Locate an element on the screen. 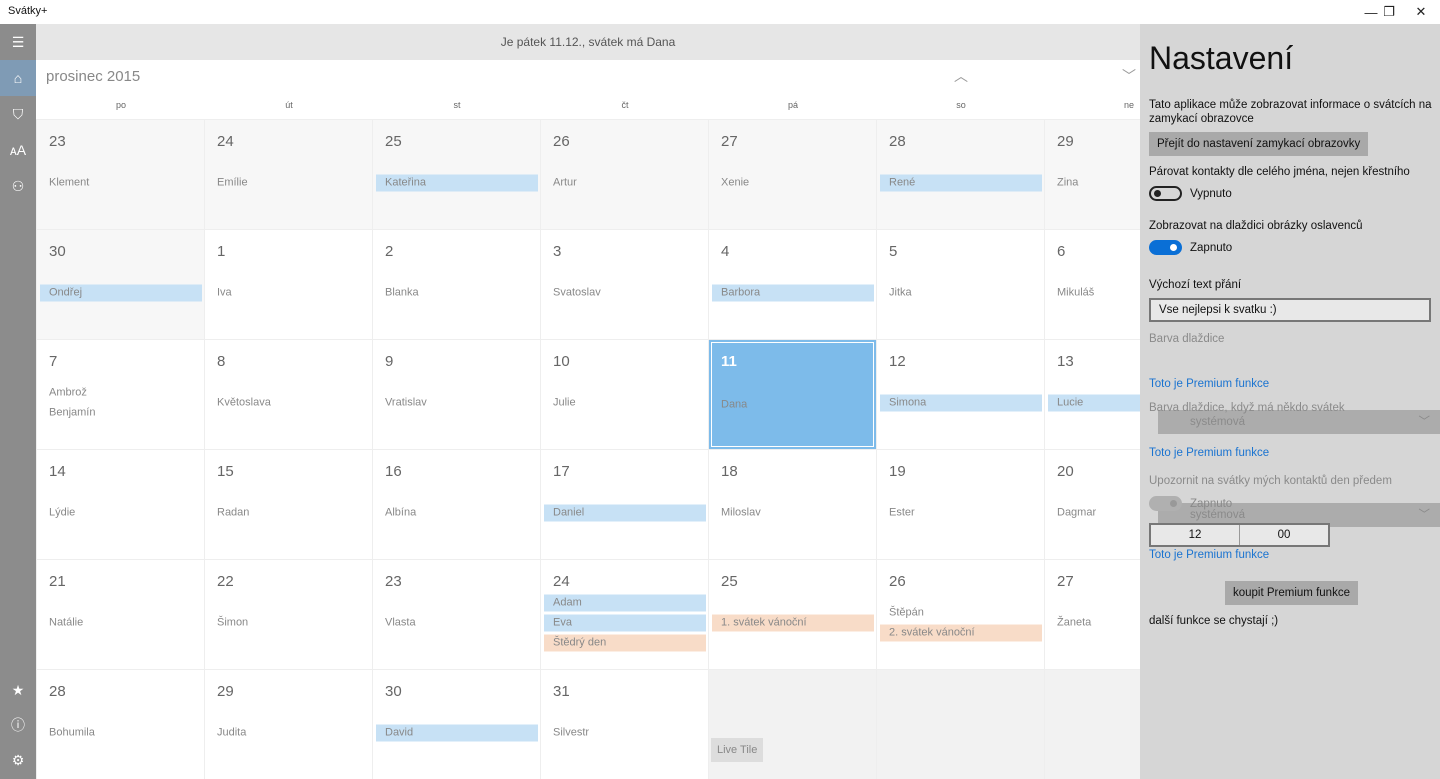  name-list: Lýdie is located at coordinates (121, 513).